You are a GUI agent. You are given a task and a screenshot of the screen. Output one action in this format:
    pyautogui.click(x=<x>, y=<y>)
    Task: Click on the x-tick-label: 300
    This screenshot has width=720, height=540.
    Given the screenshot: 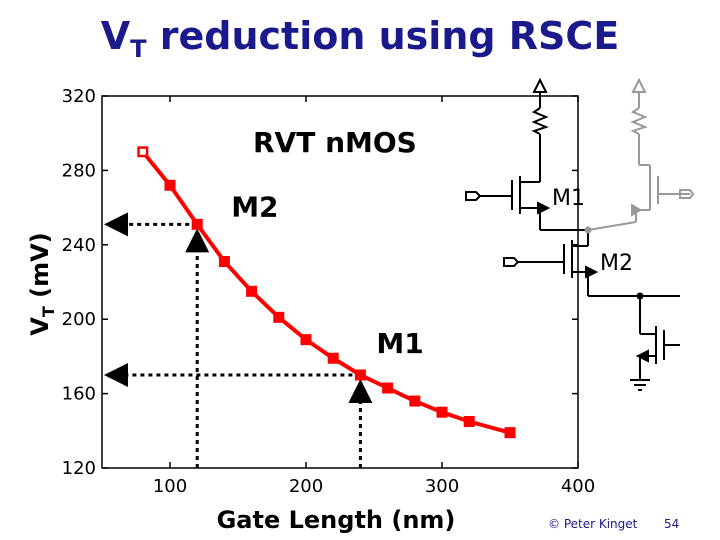 What is the action you would take?
    pyautogui.click(x=442, y=486)
    